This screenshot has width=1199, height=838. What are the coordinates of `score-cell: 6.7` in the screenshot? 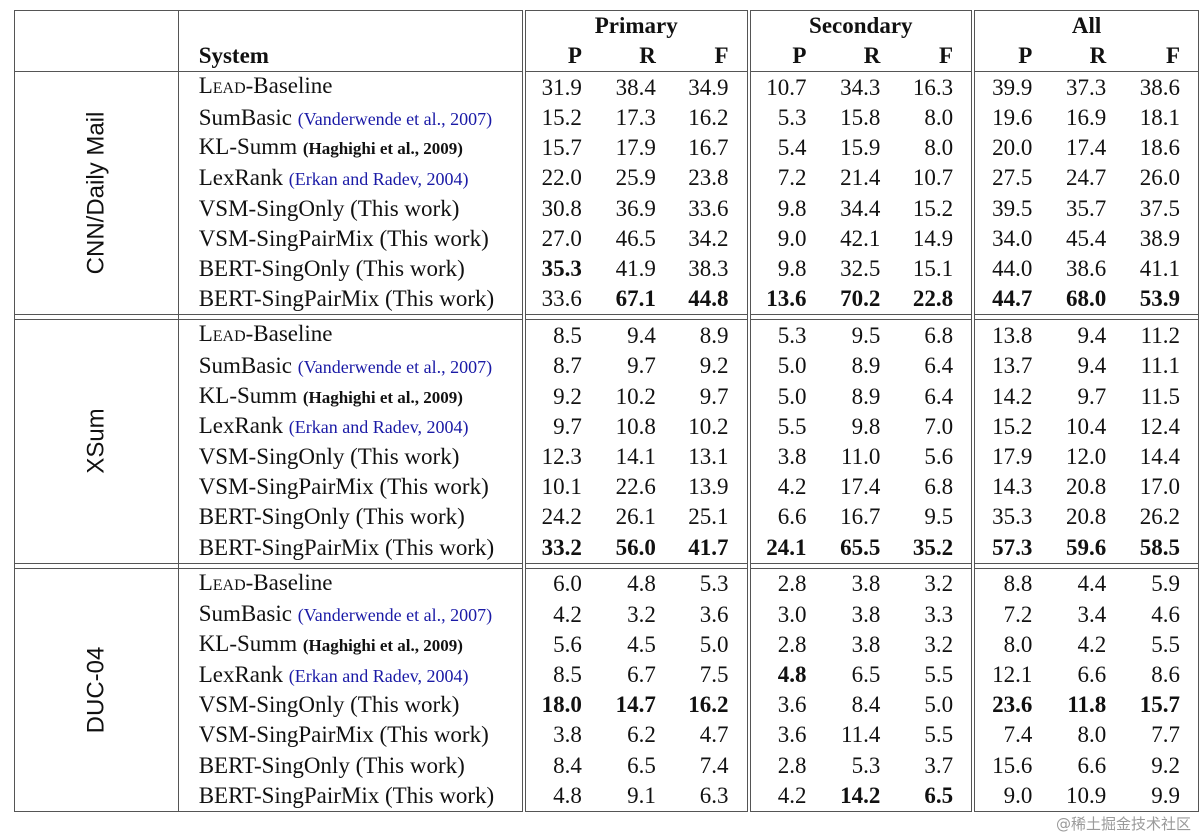 It's located at (641, 675).